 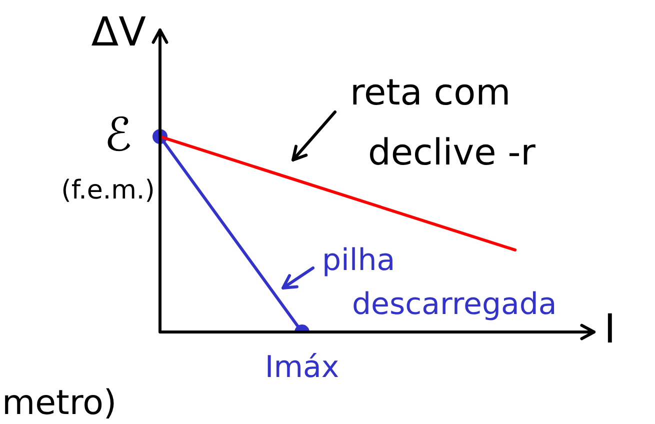 I want to click on y-axis-title: ΔV, so click(x=119, y=32).